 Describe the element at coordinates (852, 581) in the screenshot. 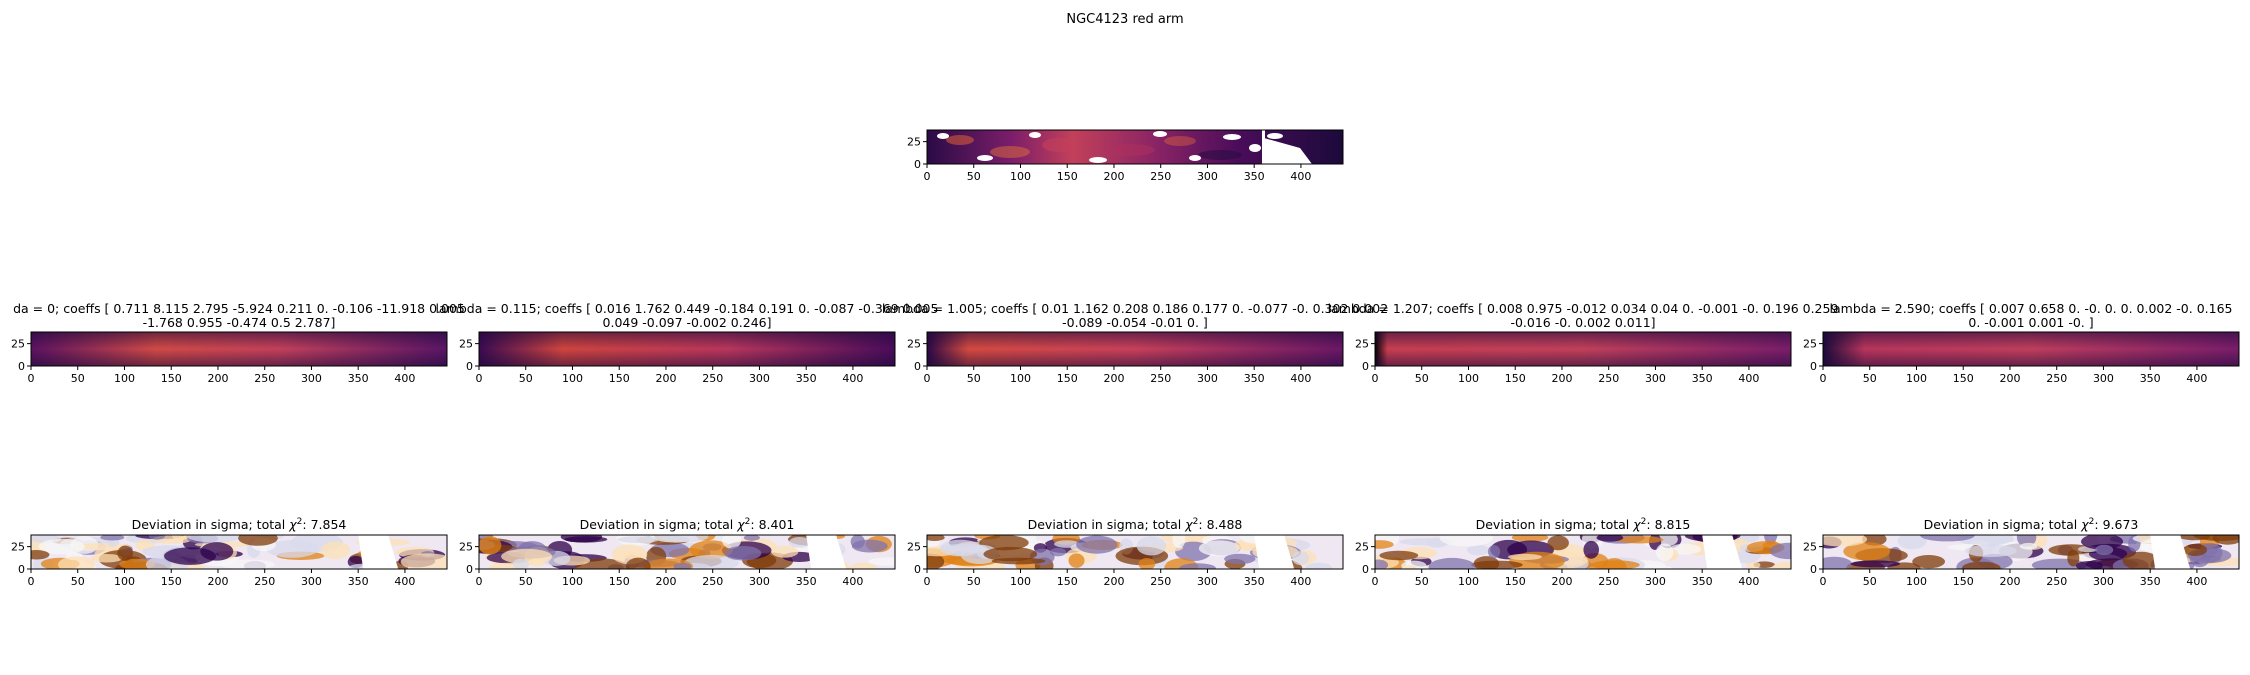

I see `dev-1-xtick-label: 400` at that location.